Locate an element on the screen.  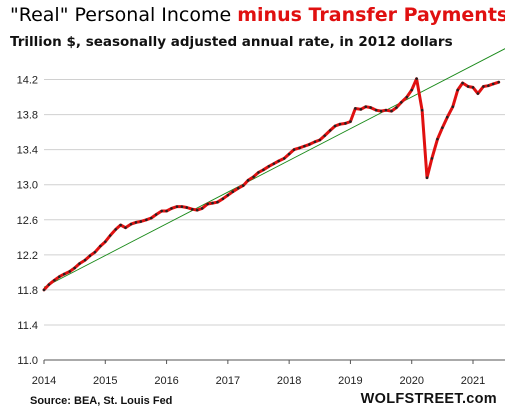
y-tick-label: 12.6 is located at coordinates (27, 221).